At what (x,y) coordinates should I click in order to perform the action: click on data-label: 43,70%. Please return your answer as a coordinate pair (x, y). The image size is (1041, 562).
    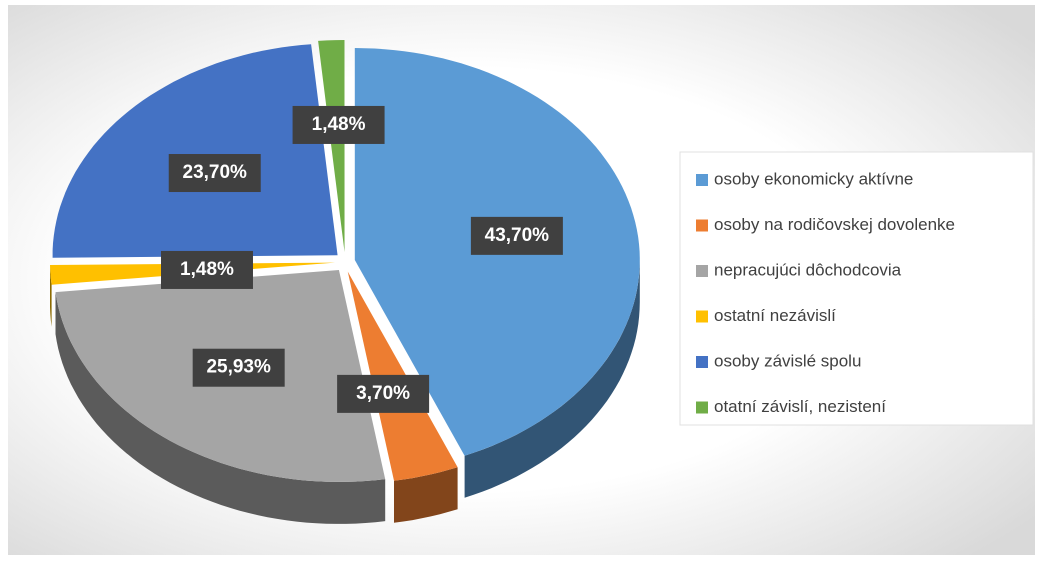
    Looking at the image, I should click on (517, 235).